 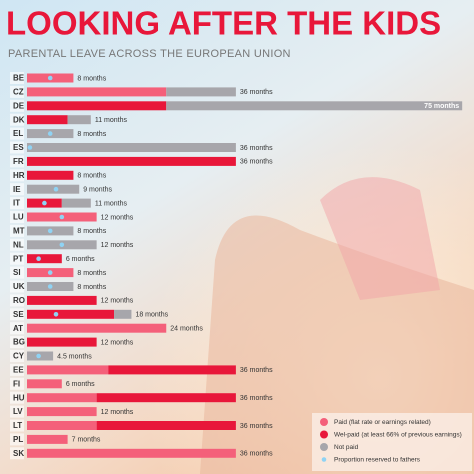 What do you see at coordinates (441, 106) in the screenshot?
I see `total-label: 75 months` at bounding box center [441, 106].